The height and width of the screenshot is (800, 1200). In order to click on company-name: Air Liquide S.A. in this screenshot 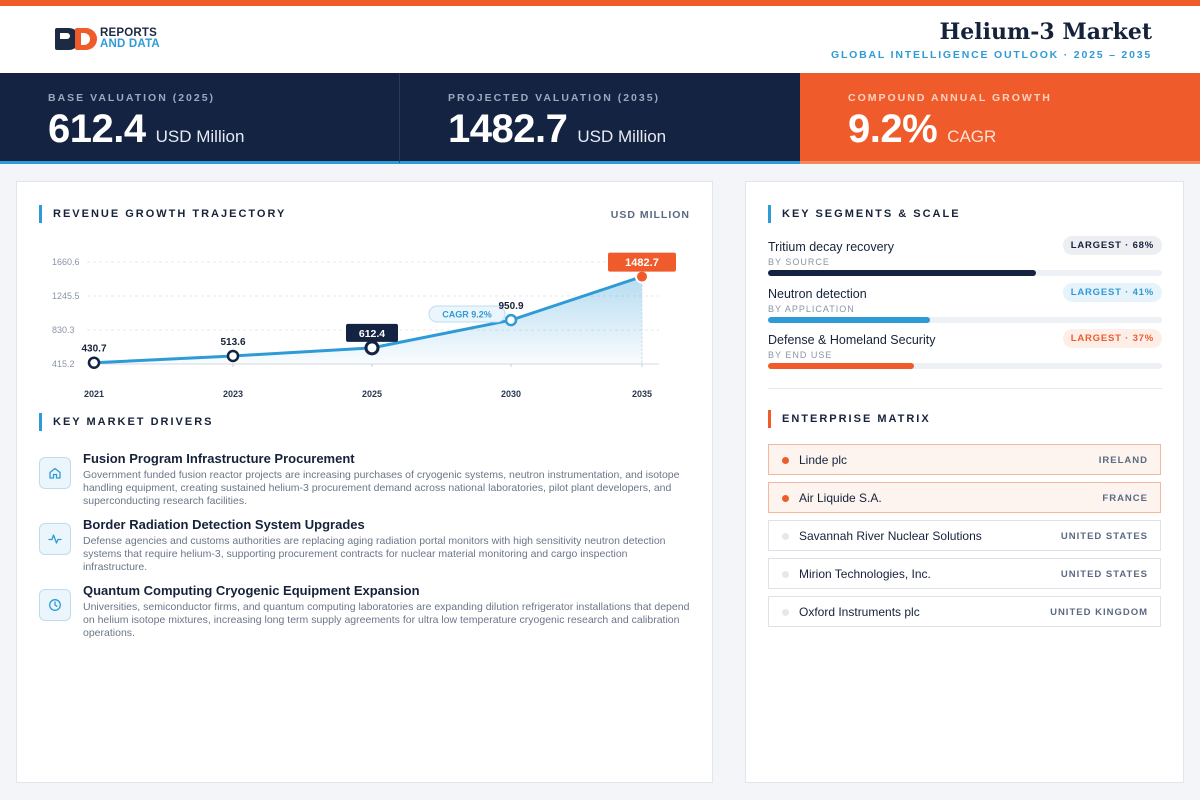, I will do `click(840, 498)`.